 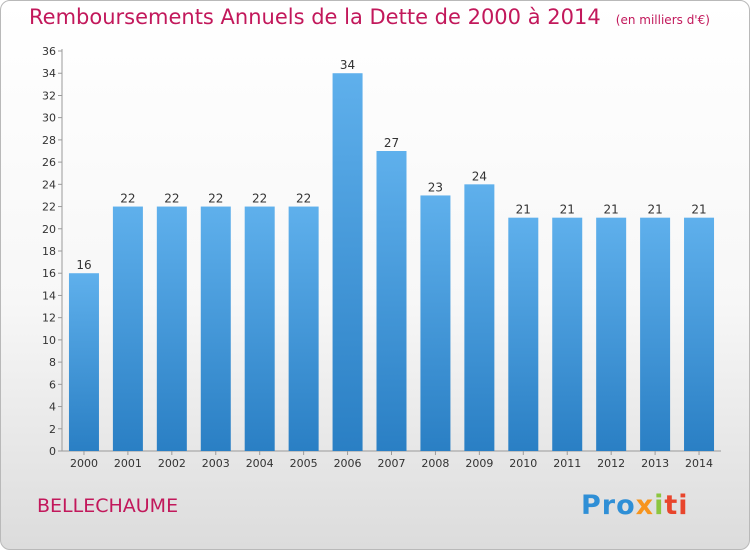 What do you see at coordinates (699, 463) in the screenshot?
I see `x-tick-label: 2014` at bounding box center [699, 463].